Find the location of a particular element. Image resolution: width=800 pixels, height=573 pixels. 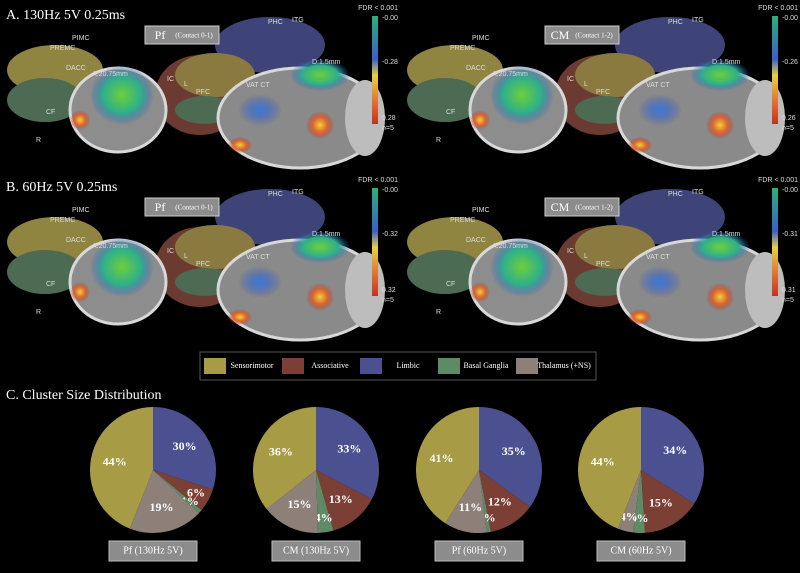

colorbar-label: 0.31 is located at coordinates (789, 290).